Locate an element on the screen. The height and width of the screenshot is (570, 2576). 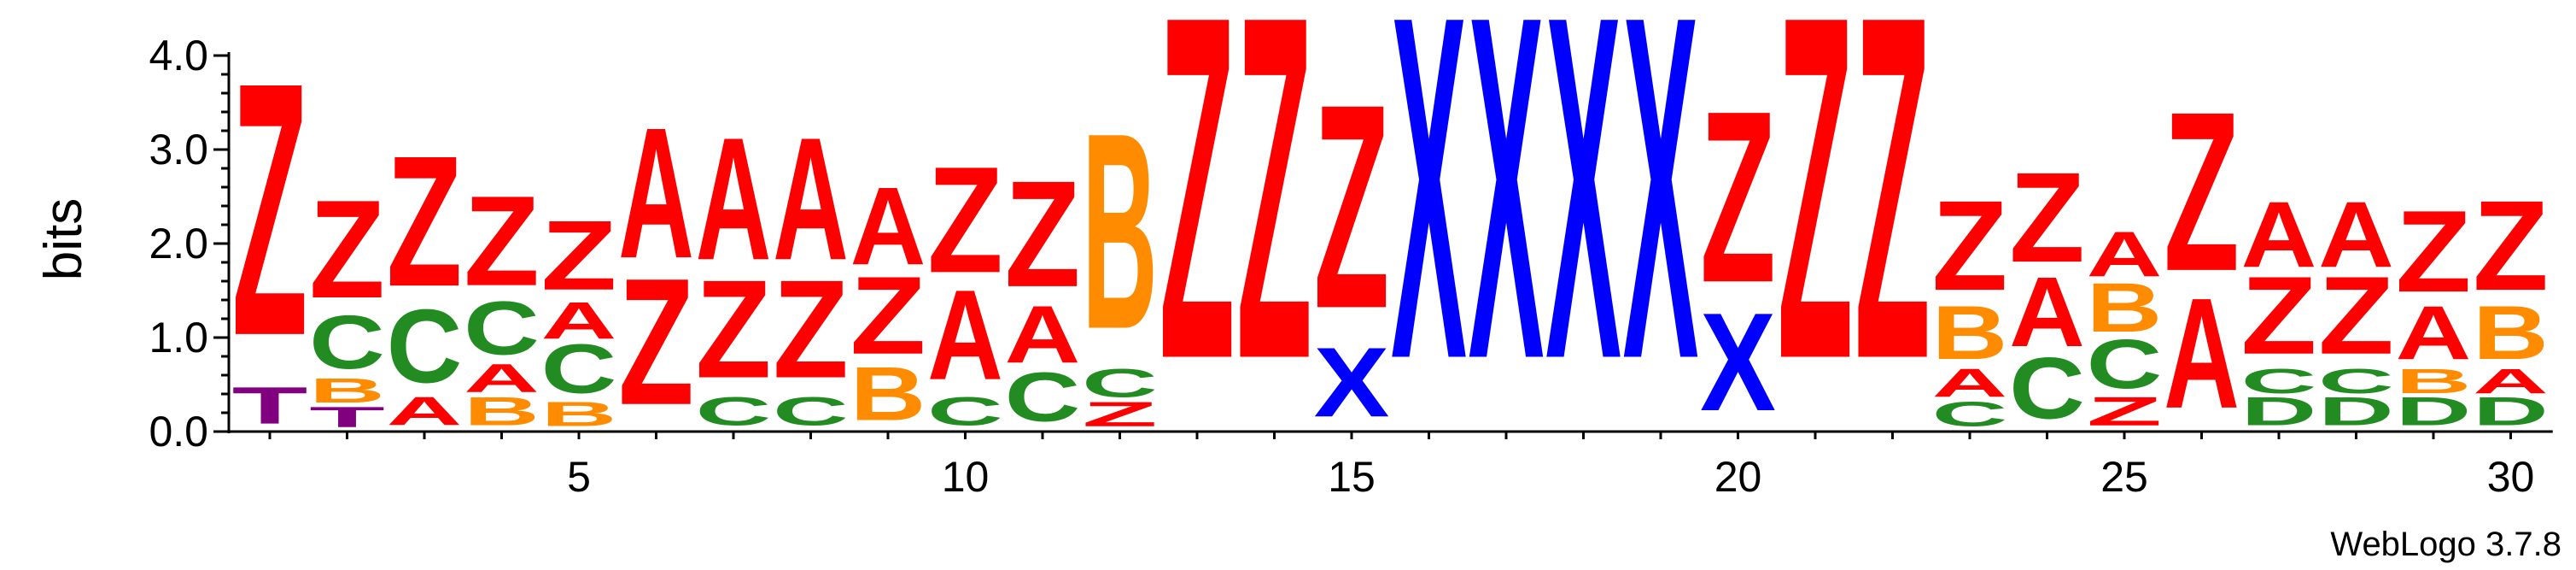
stack-position-9: BZA is located at coordinates (888, 300).